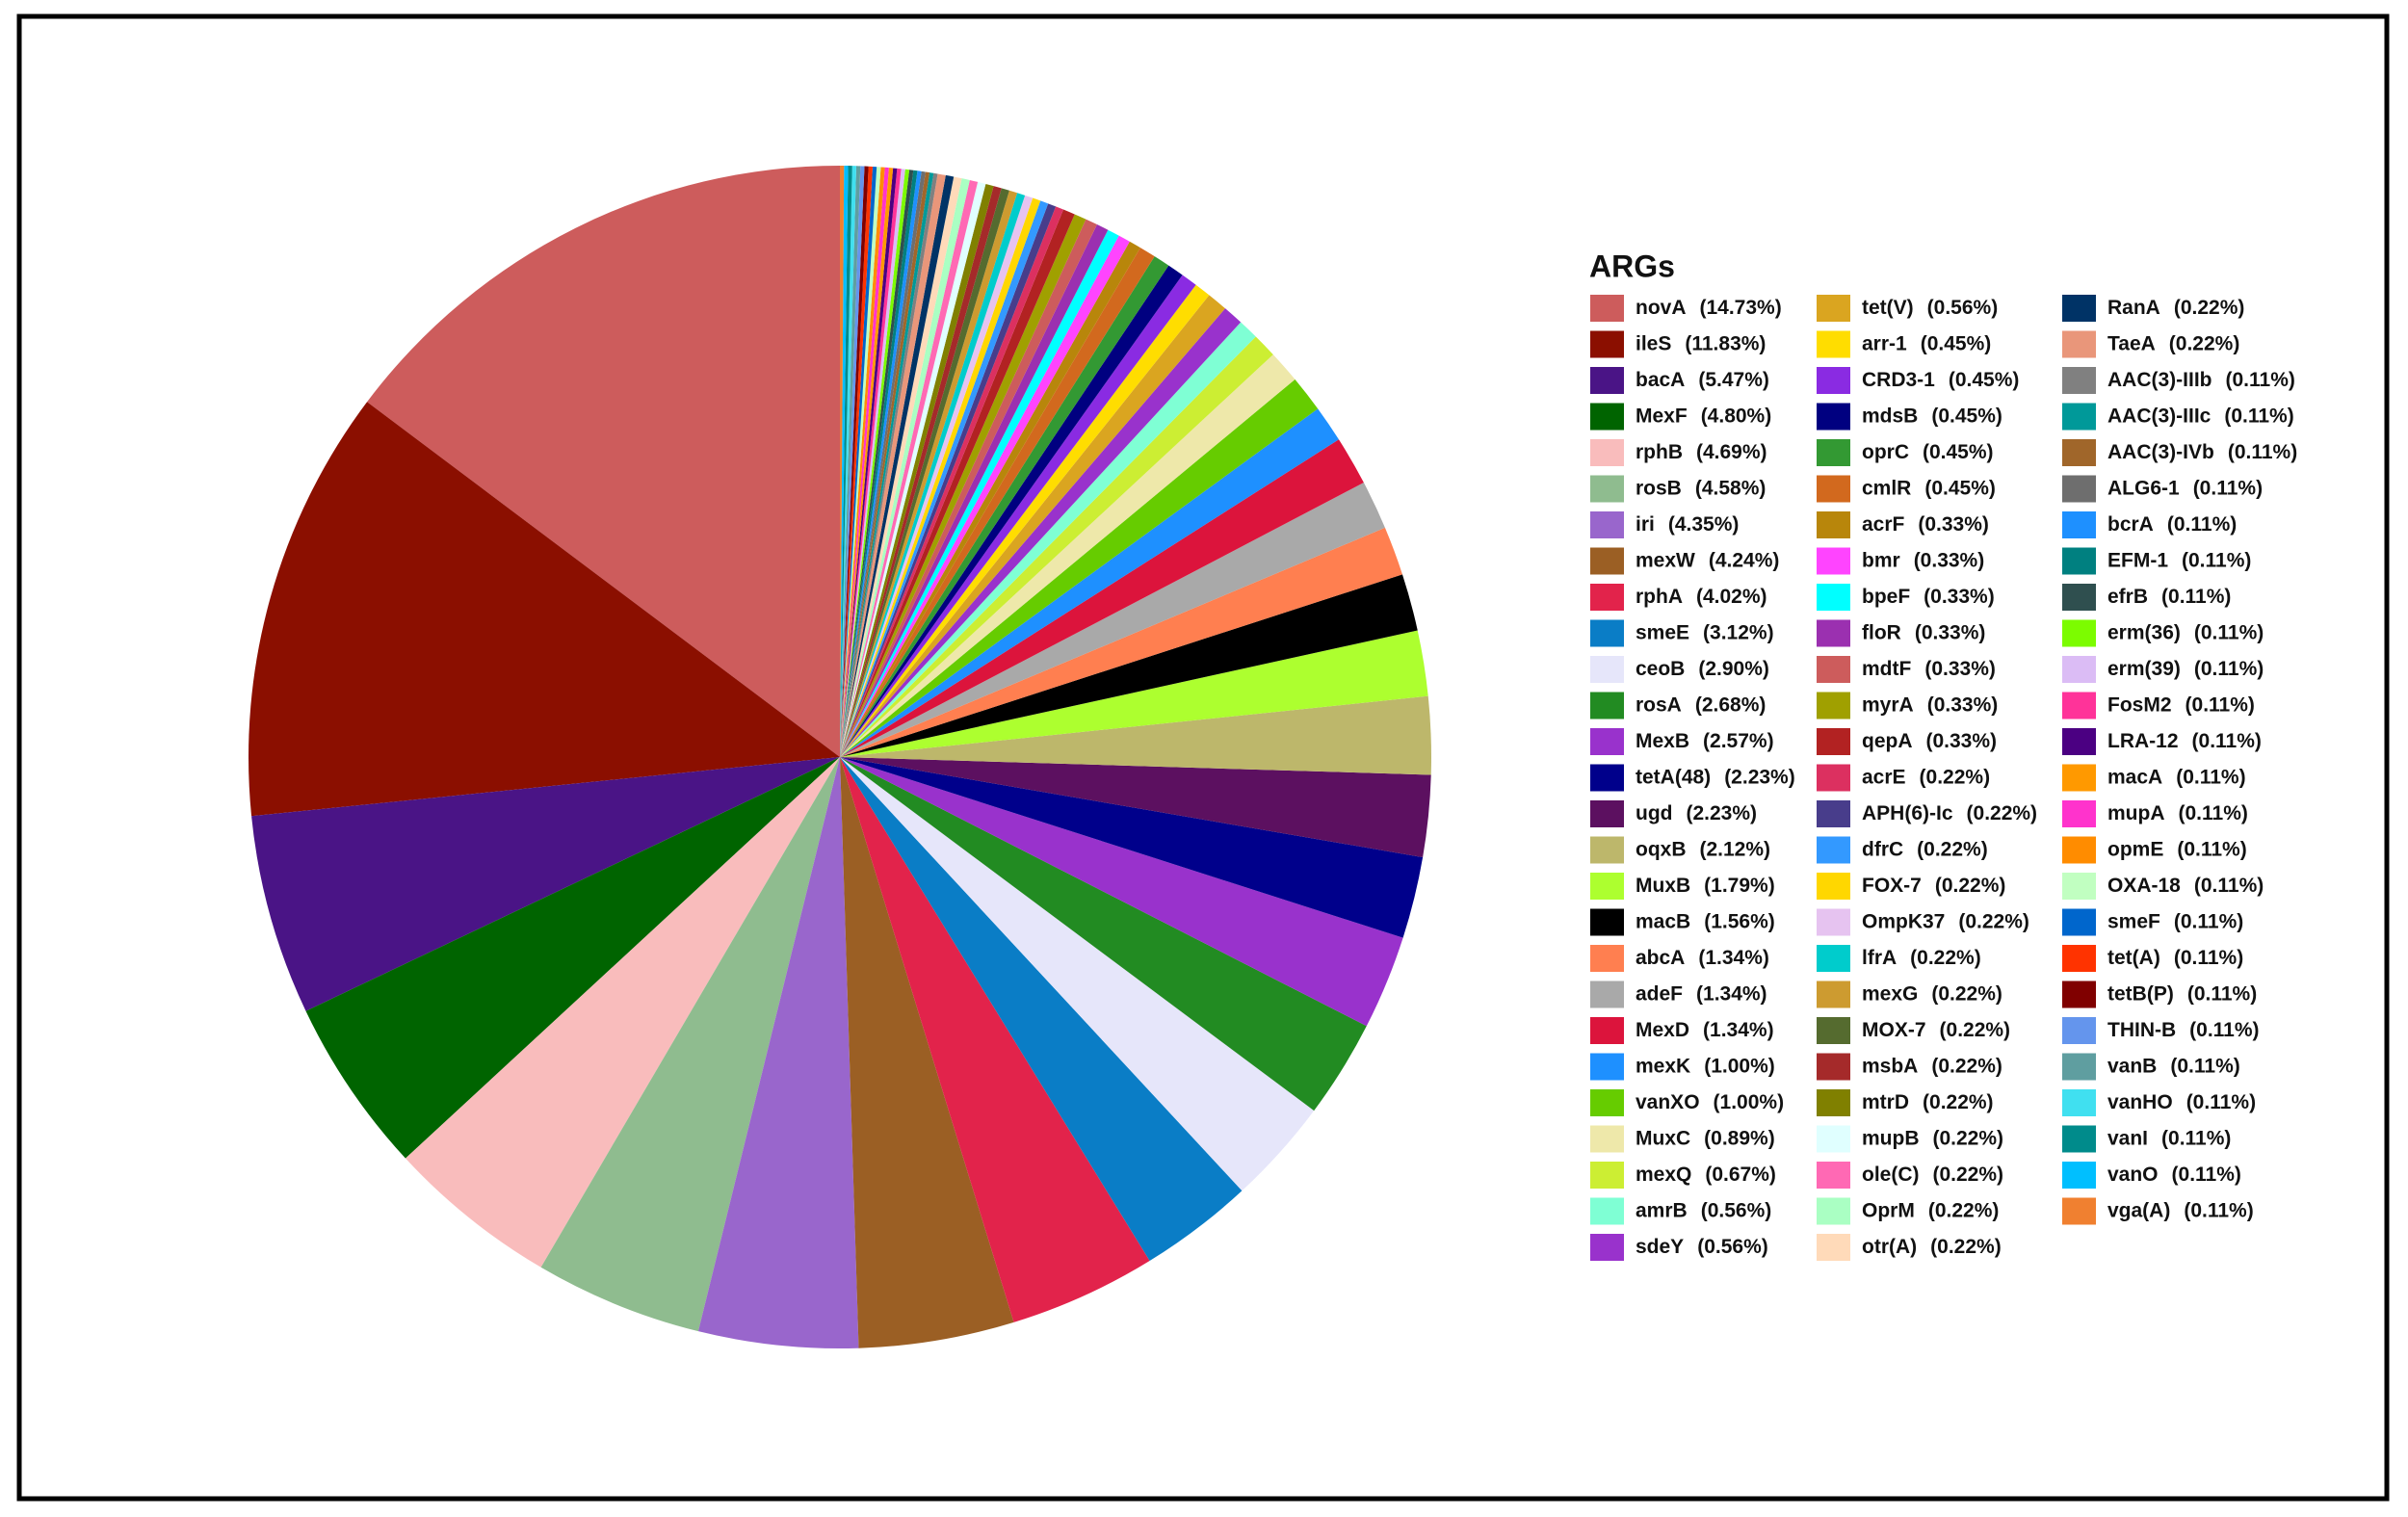  I want to click on legend-label: vanB, so click(2132, 1066).